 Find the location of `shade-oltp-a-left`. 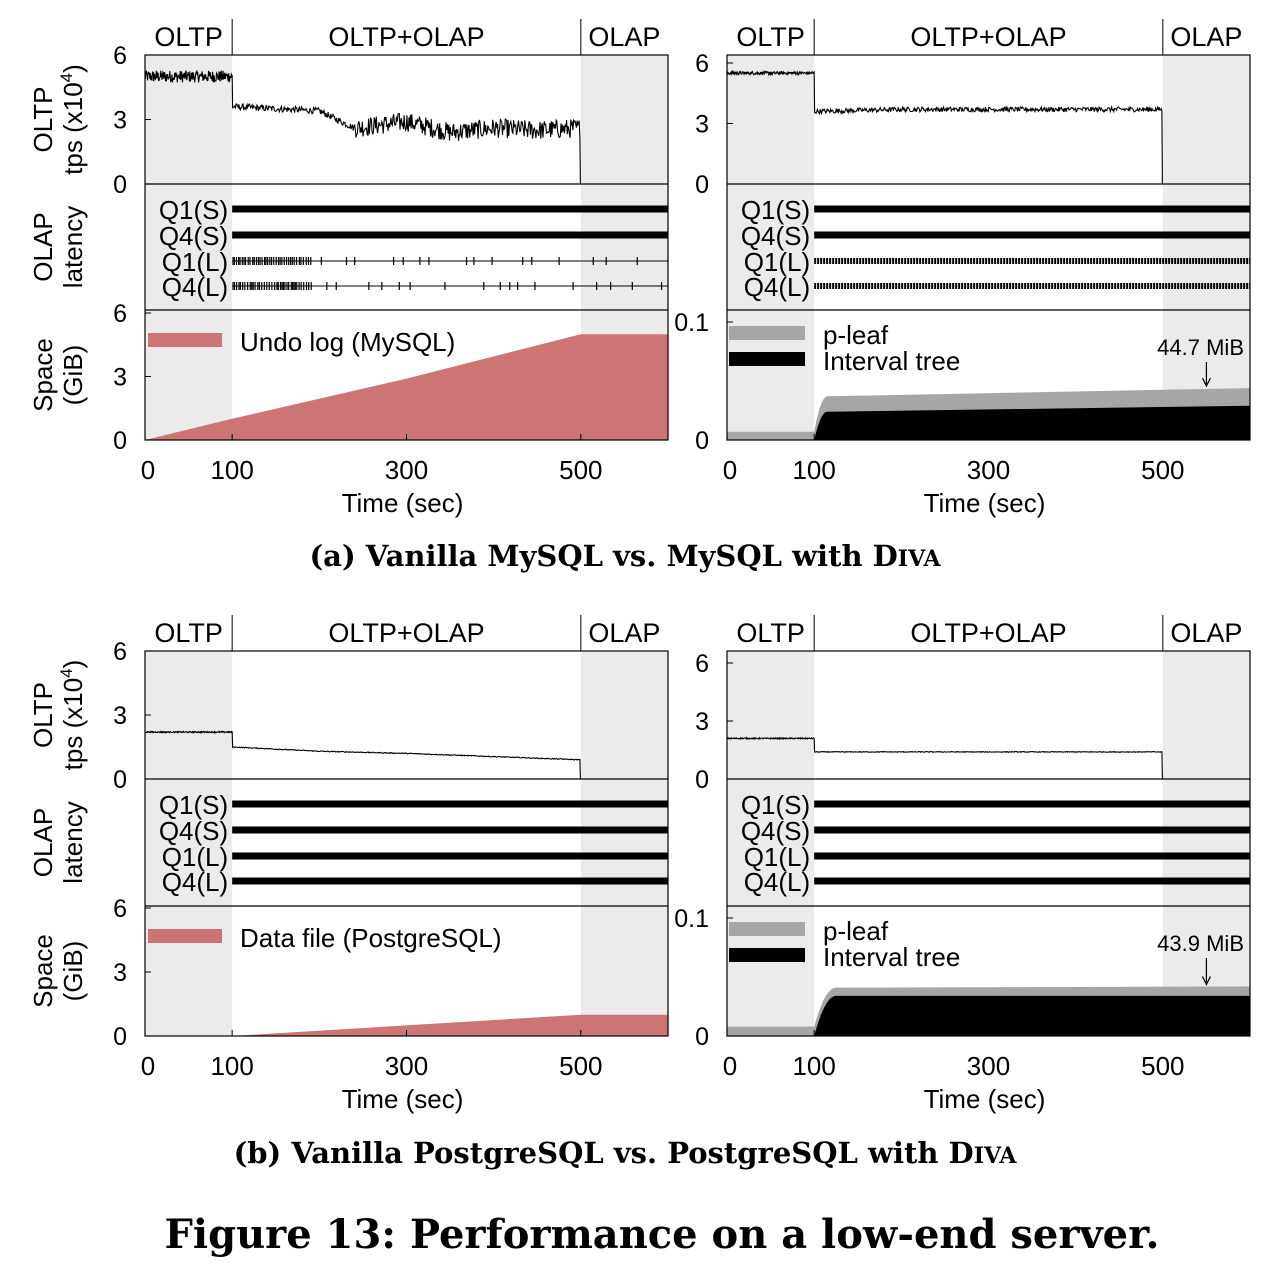

shade-oltp-a-left is located at coordinates (189, 247).